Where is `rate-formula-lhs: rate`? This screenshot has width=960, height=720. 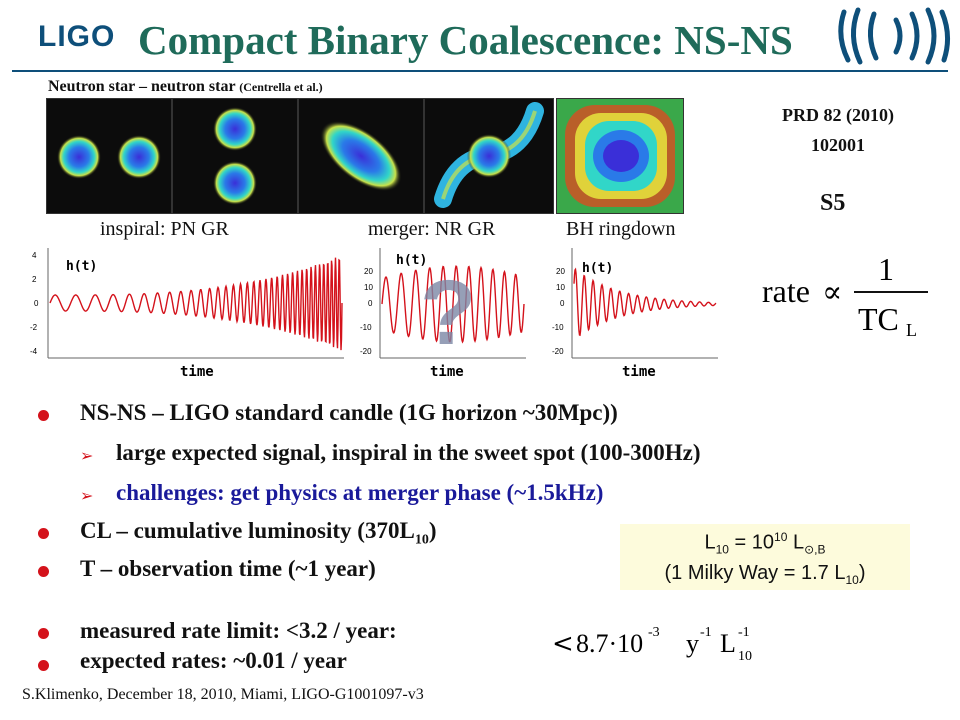 rate-formula-lhs: rate is located at coordinates (786, 291).